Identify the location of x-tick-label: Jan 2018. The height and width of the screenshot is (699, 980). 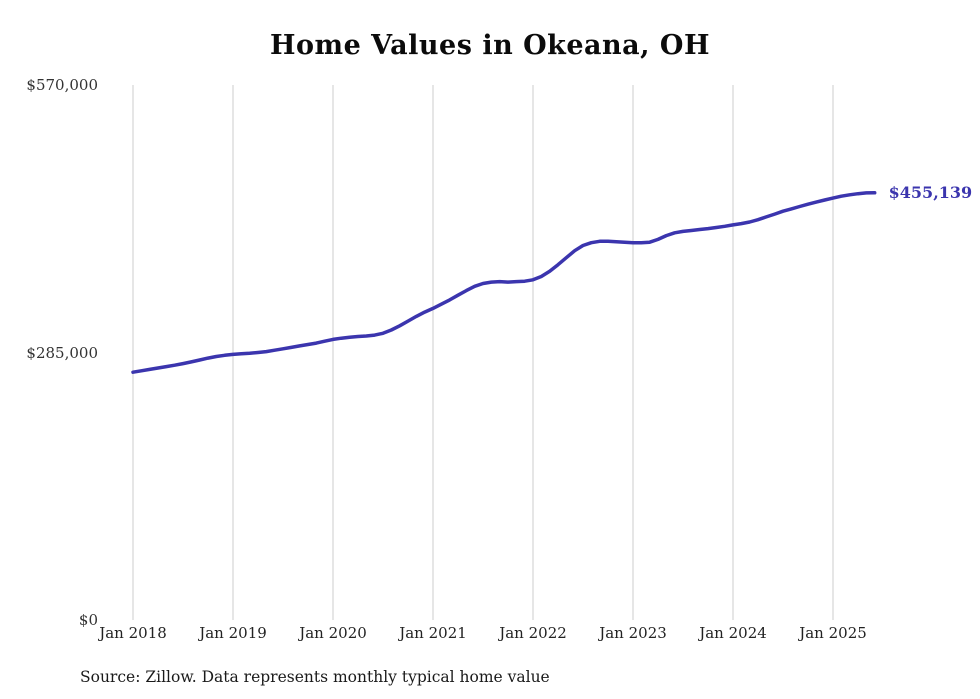
(133, 633).